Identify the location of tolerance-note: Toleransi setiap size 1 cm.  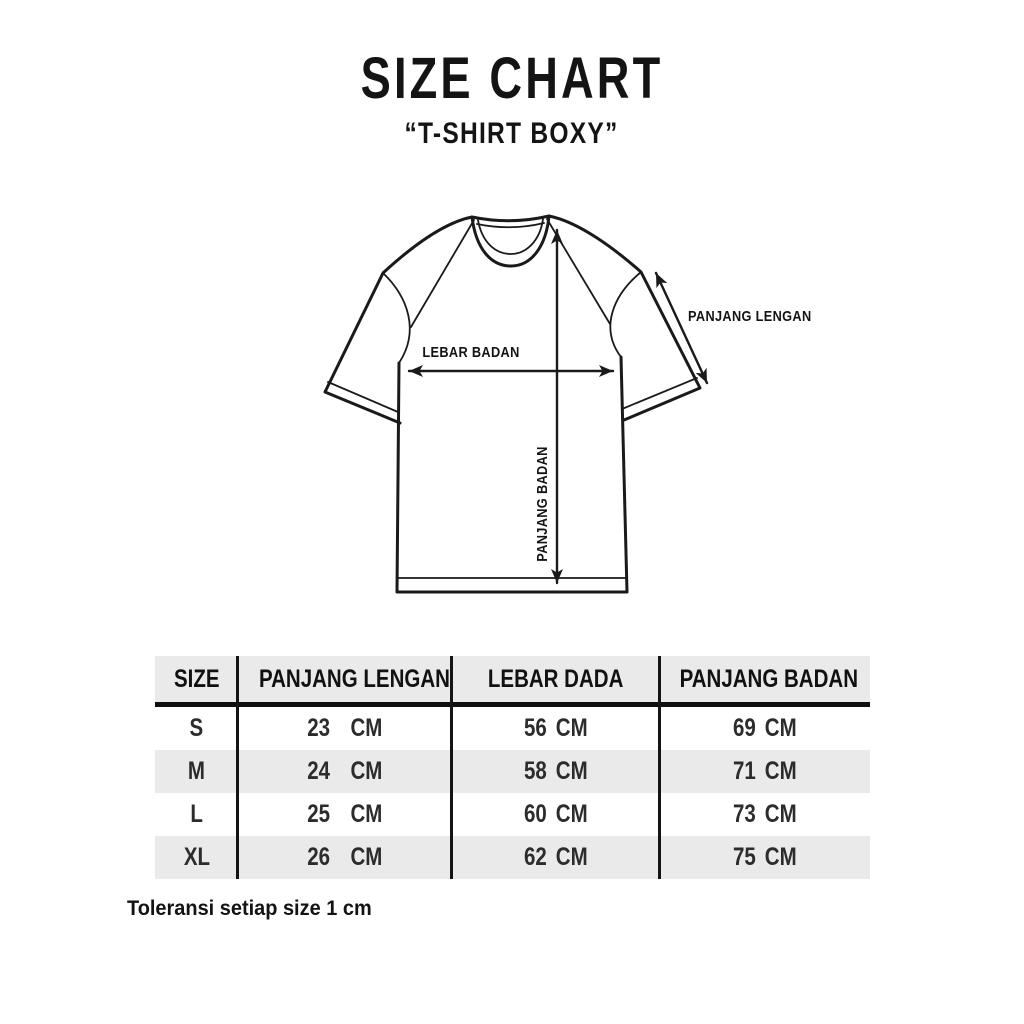
(249, 908).